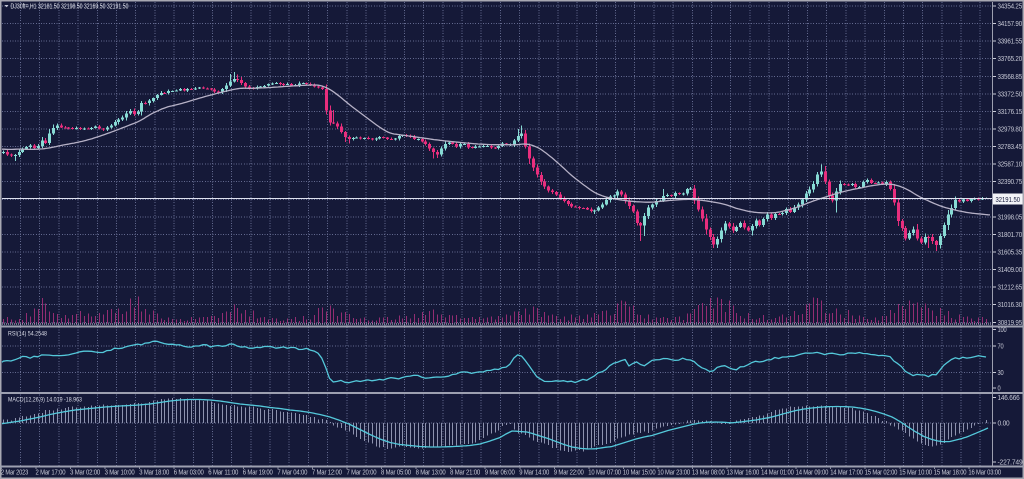 Image resolution: width=1024 pixels, height=479 pixels. I want to click on svg-text: 10 Mar 15:00, so click(639, 473).